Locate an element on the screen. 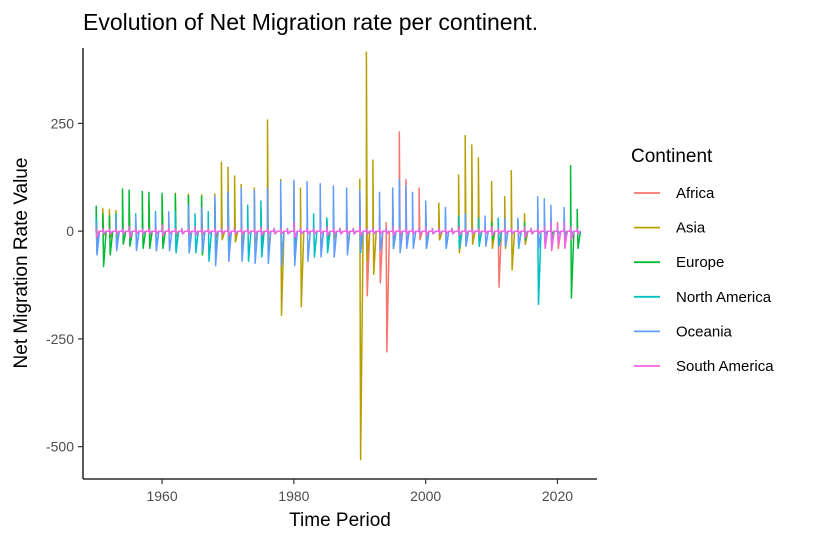 The width and height of the screenshot is (816, 543). series-line-oceania is located at coordinates (338, 222).